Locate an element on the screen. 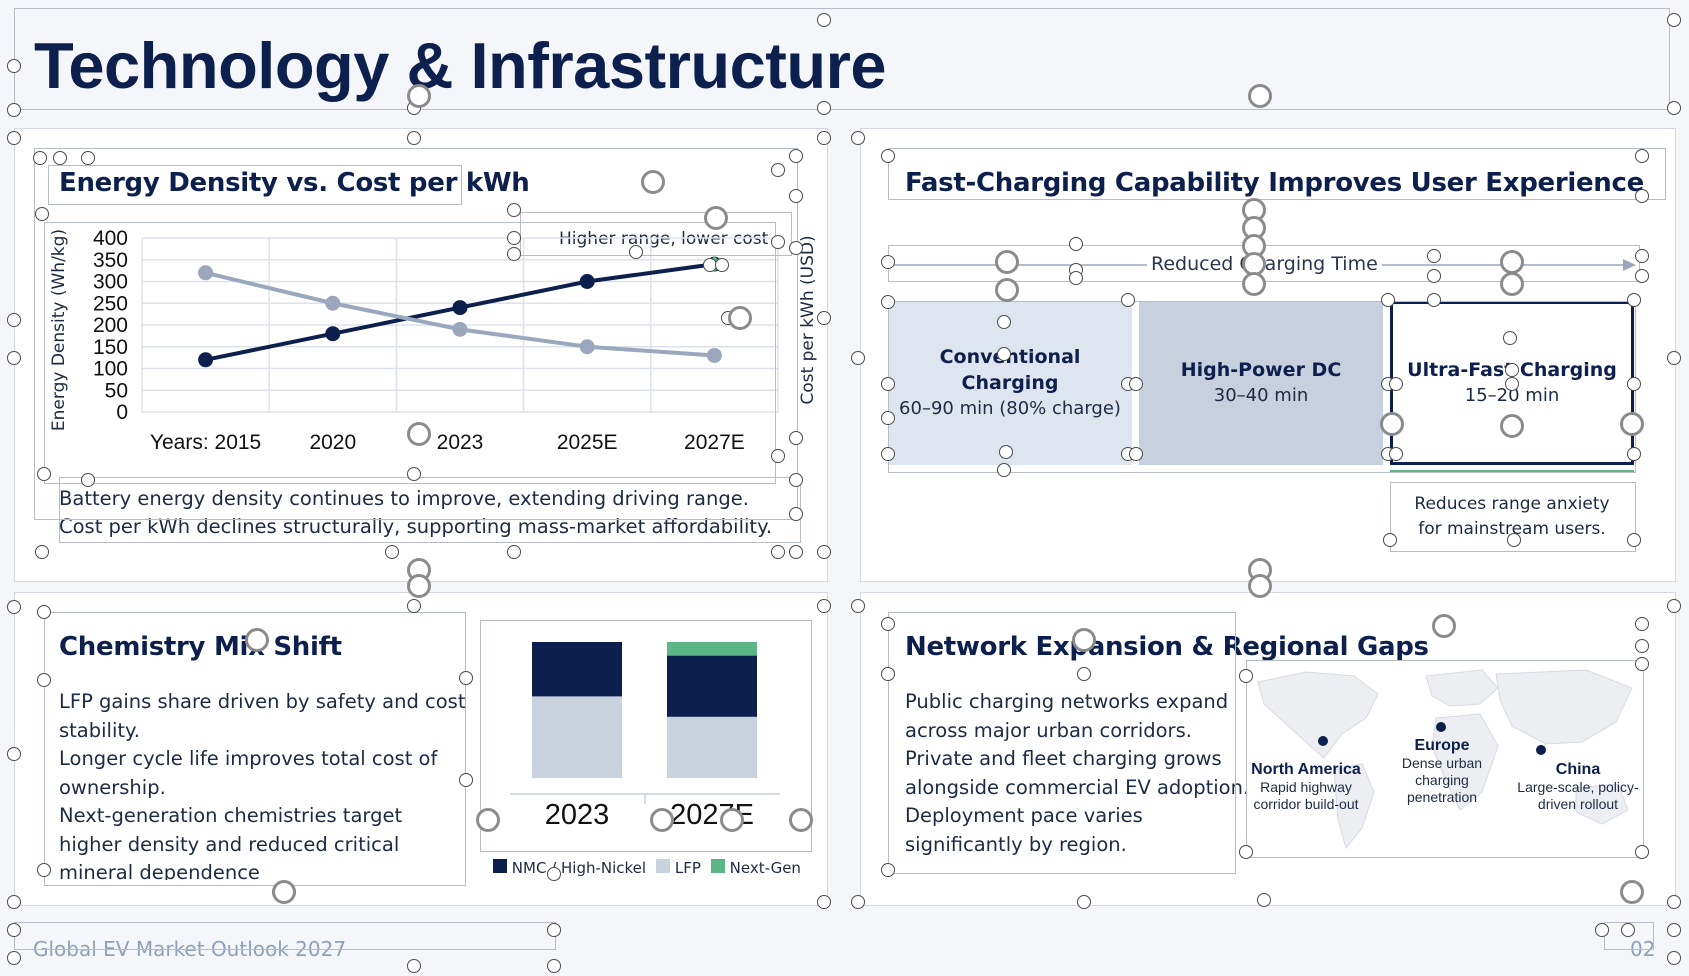  slide-title: Technology & Infrastructure is located at coordinates (460, 65).